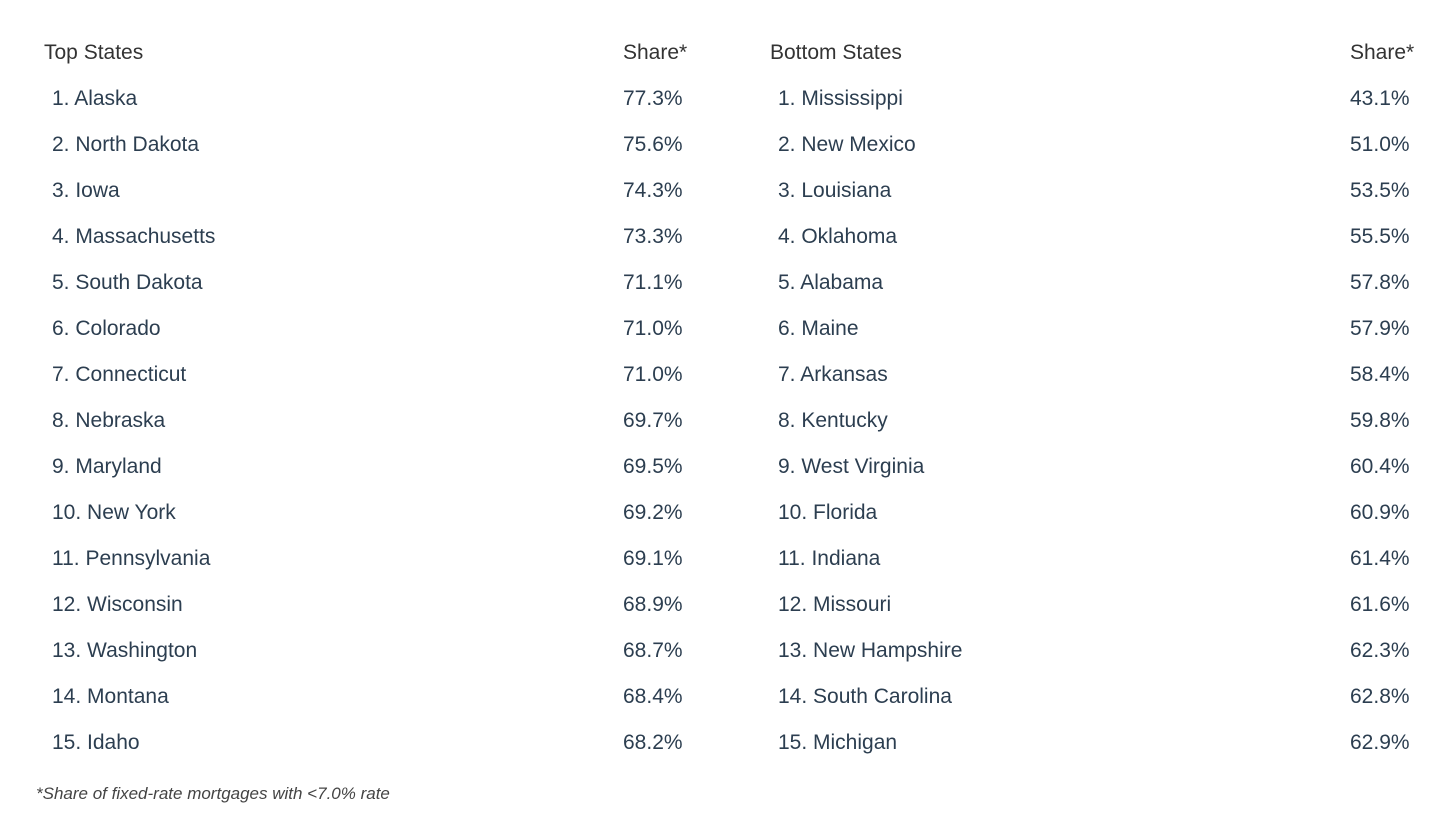 The height and width of the screenshot is (825, 1450). Describe the element at coordinates (106, 328) in the screenshot. I see `state-name: 6. Colorado` at that location.